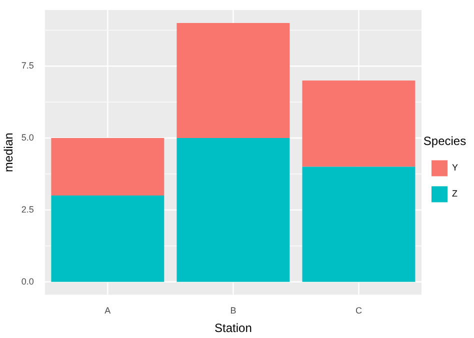  Describe the element at coordinates (27, 281) in the screenshot. I see `y-tick-label: 0.0` at that location.